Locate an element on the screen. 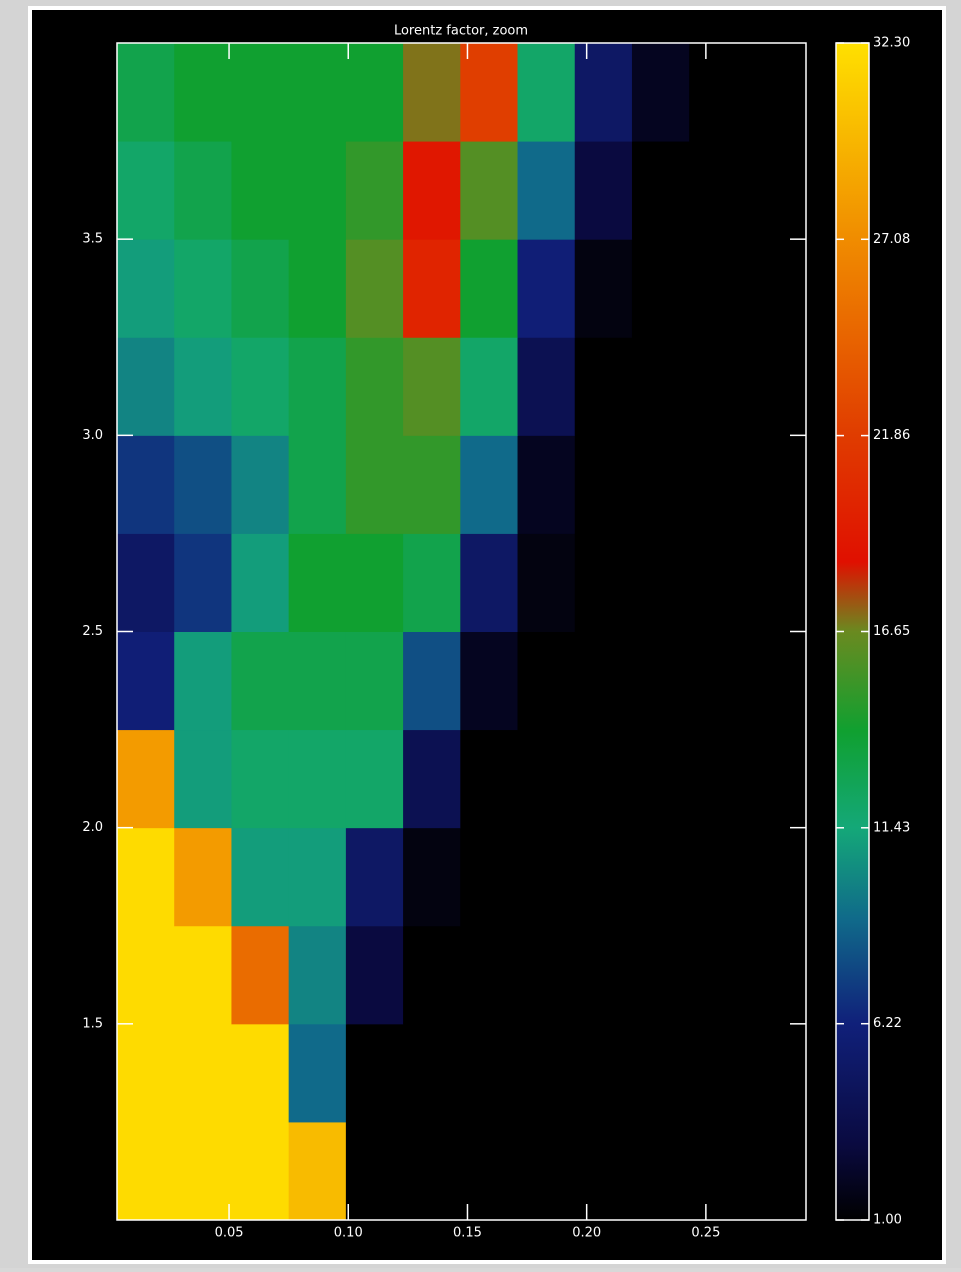 Image resolution: width=961 pixels, height=1272 pixels. x-tick-label: 0.20 is located at coordinates (586, 1233).